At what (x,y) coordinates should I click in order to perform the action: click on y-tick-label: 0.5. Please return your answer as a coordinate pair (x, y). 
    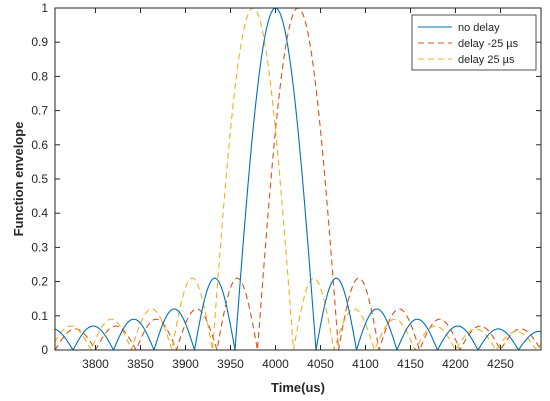
    Looking at the image, I should click on (39, 179).